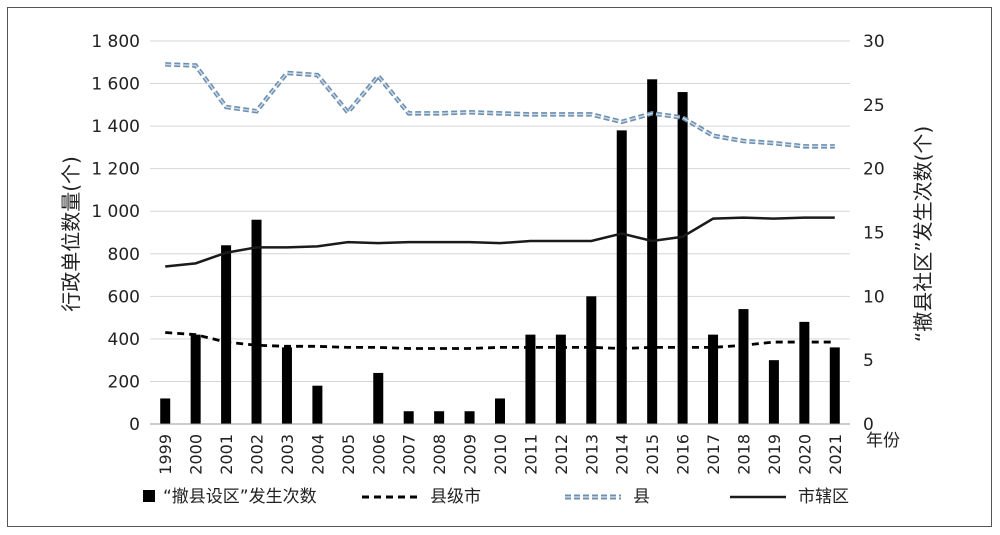 The height and width of the screenshot is (535, 1000). I want to click on series-line-县, so click(500, 105).